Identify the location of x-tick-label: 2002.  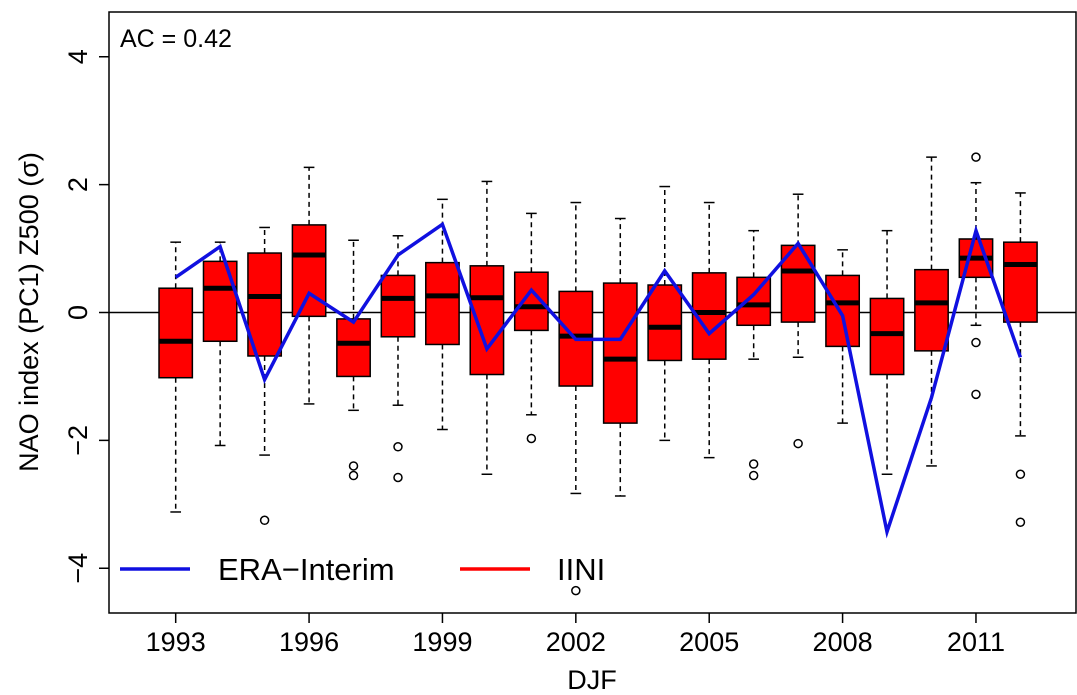
(576, 642).